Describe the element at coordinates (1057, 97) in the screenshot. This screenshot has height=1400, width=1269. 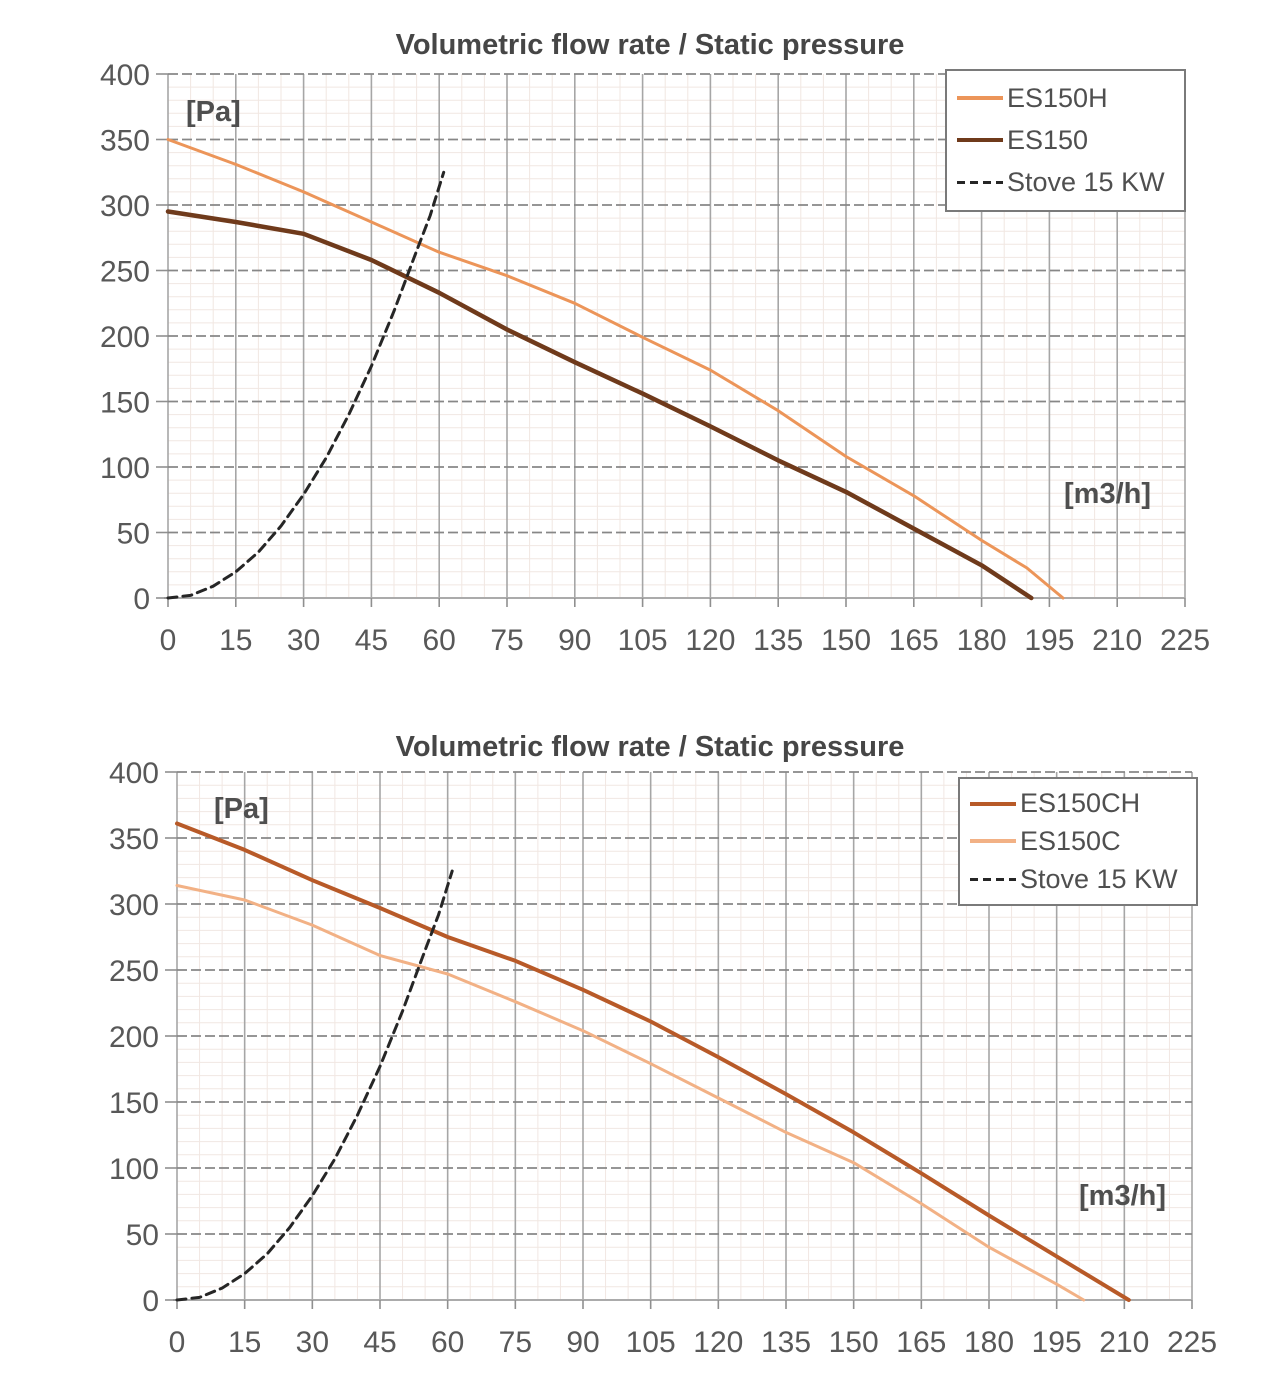
I see `legend-label: ES150H` at that location.